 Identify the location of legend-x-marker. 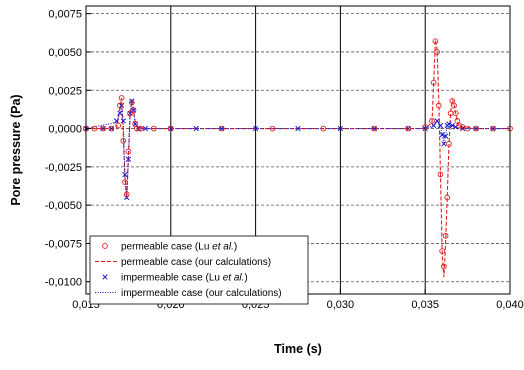
(105, 277).